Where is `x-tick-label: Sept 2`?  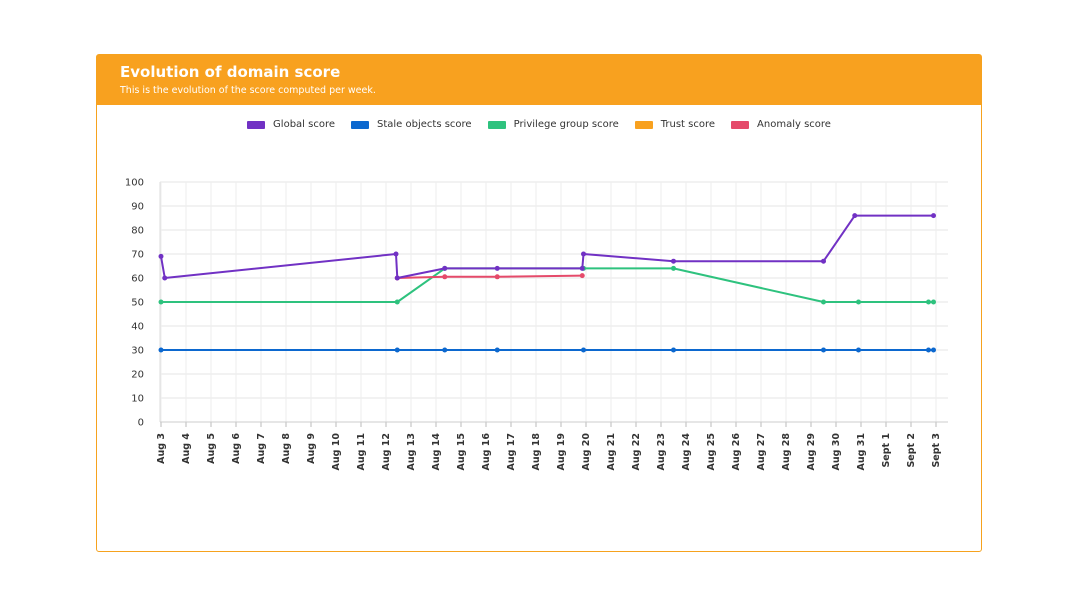
x-tick-label: Sept 2 is located at coordinates (911, 450).